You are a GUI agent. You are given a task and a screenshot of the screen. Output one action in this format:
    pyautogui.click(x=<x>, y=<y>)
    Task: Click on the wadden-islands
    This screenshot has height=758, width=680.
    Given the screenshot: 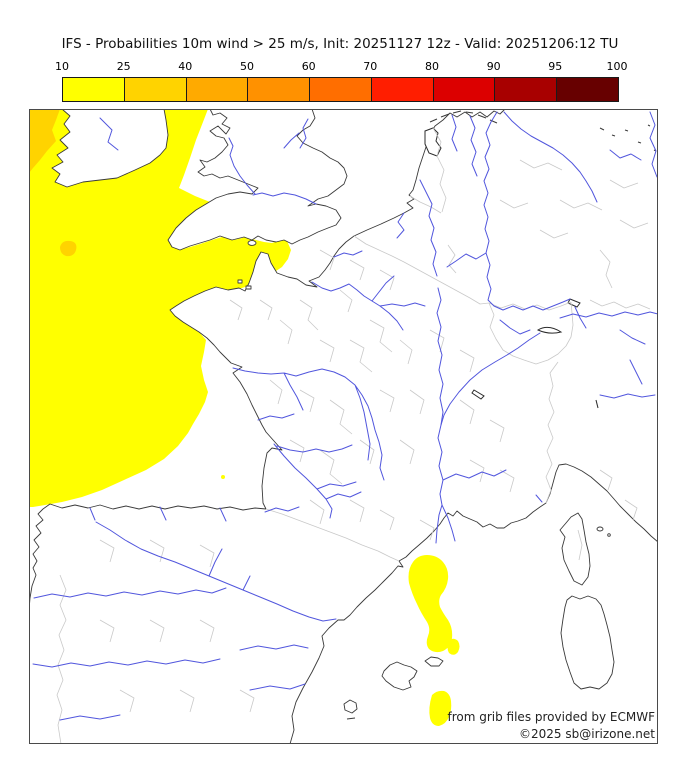 What is the action you would take?
    pyautogui.click(x=543, y=131)
    